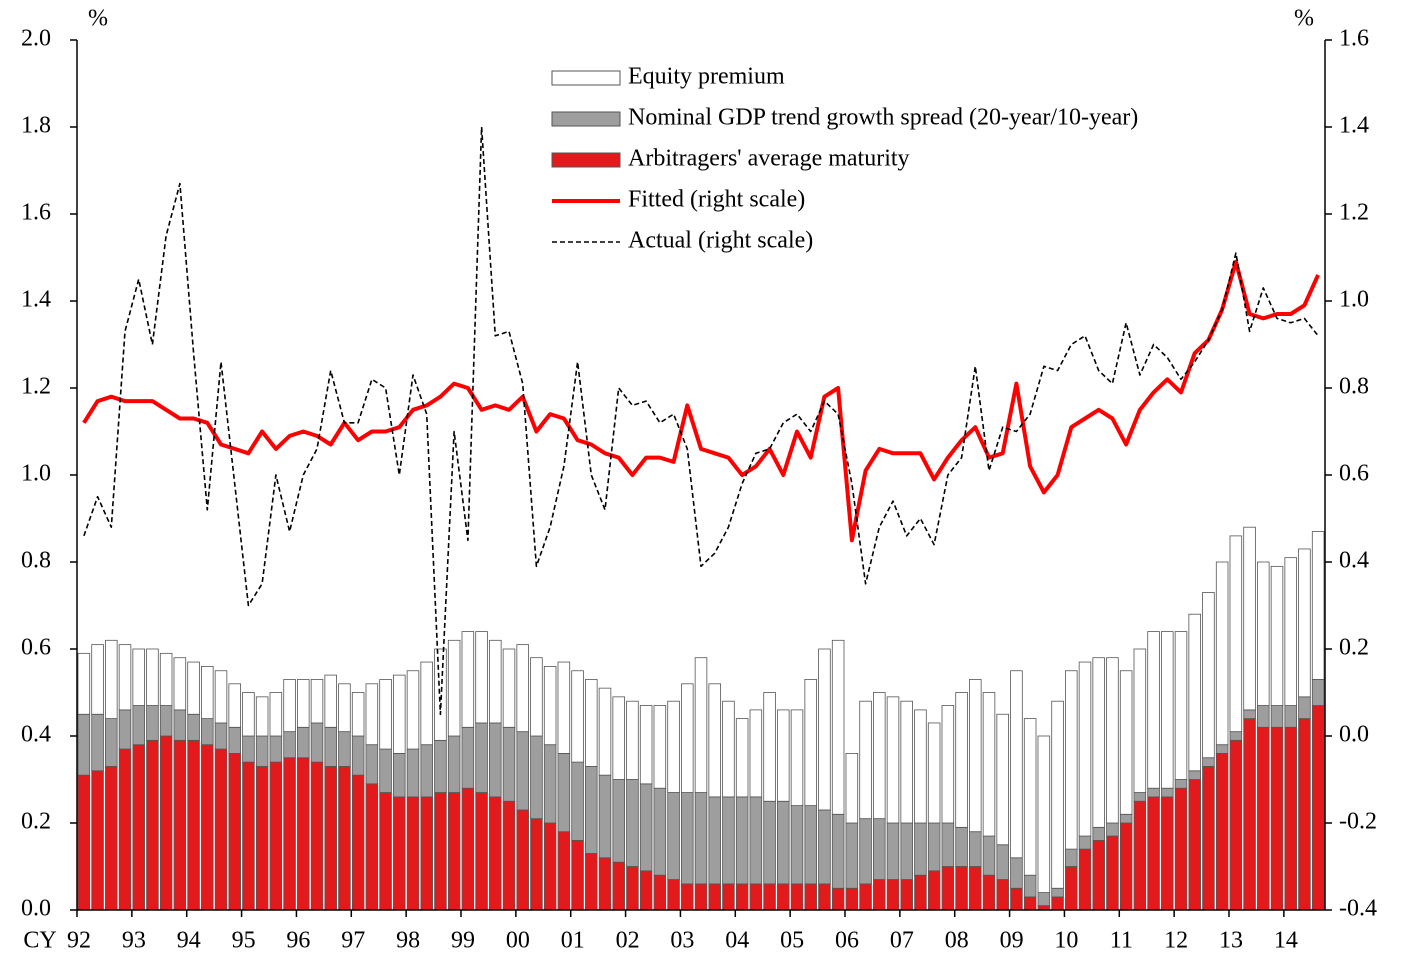 The image size is (1410, 967). Describe the element at coordinates (792, 941) in the screenshot. I see `x-tick-label: 05` at that location.